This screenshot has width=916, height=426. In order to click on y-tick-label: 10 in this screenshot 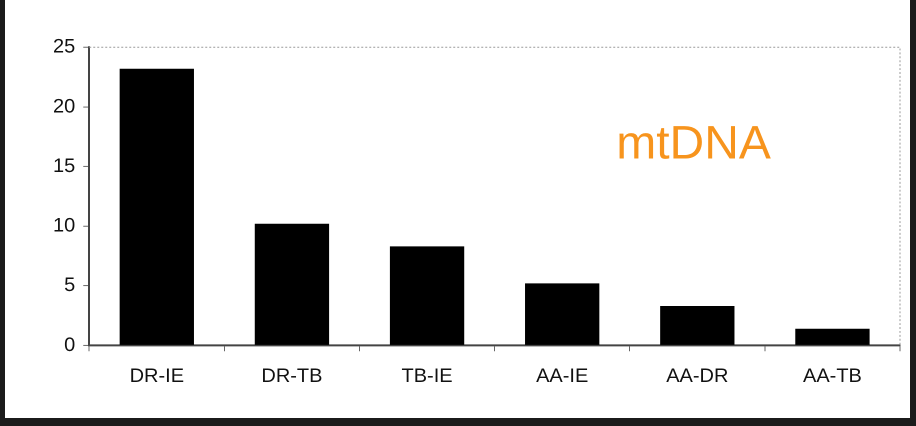, I will do `click(64, 225)`.